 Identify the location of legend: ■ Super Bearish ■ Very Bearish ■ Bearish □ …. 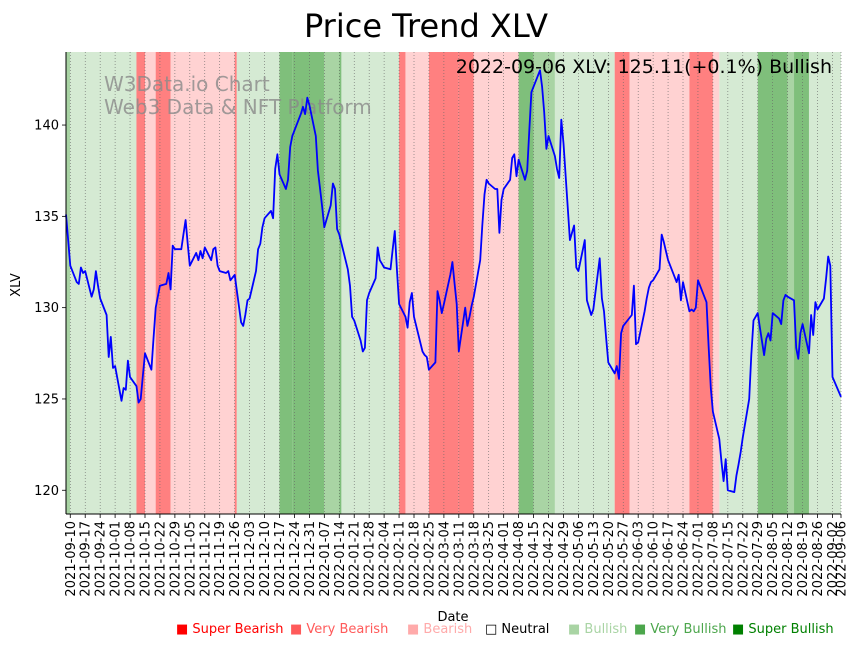
(505, 629).